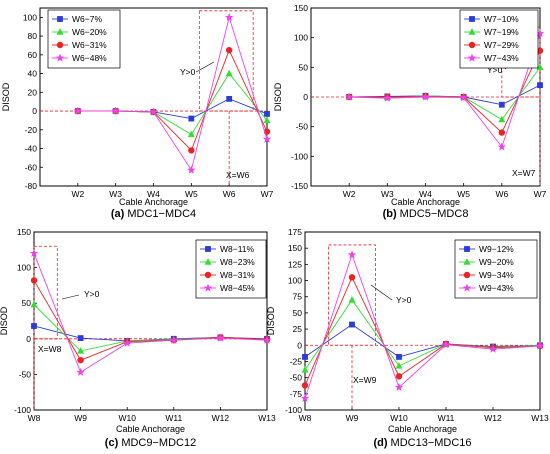 This screenshot has width=550, height=454. Describe the element at coordinates (31, 186) in the screenshot. I see `y-tick-label: -80` at that location.